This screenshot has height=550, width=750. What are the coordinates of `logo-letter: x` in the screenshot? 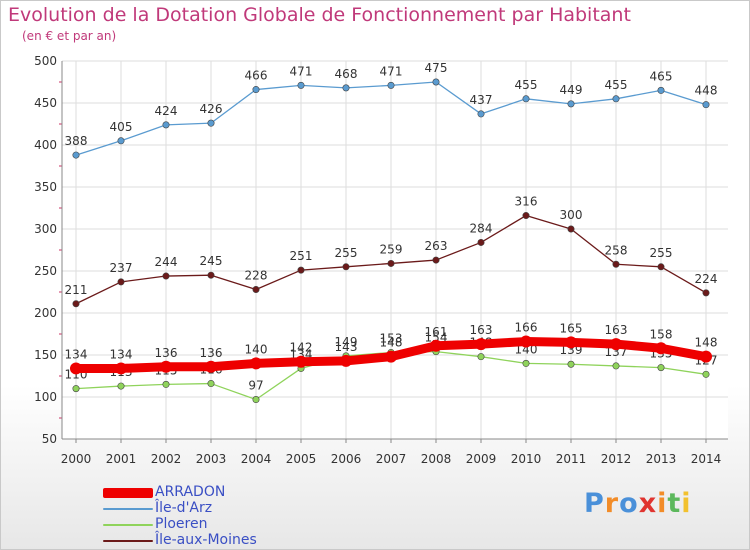 It's located at (648, 503).